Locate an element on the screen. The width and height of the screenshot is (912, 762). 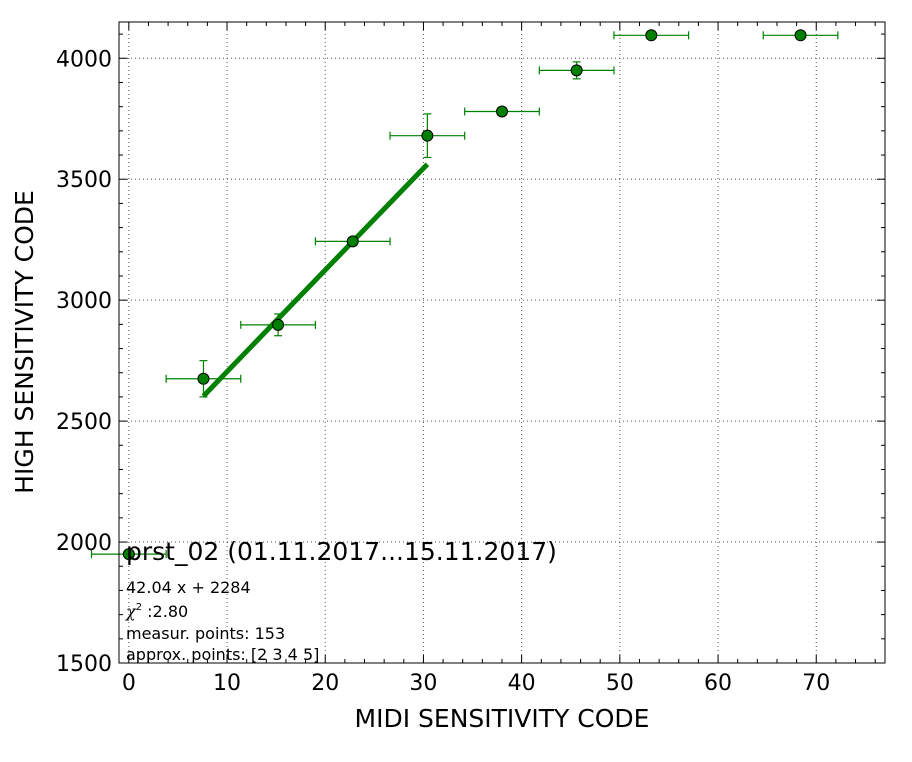
y-tick-label: 2000 is located at coordinates (84, 543).